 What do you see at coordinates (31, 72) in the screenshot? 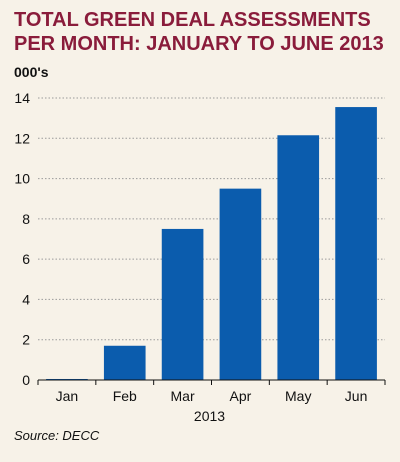
I see `y-axis-unit-label: 000's` at bounding box center [31, 72].